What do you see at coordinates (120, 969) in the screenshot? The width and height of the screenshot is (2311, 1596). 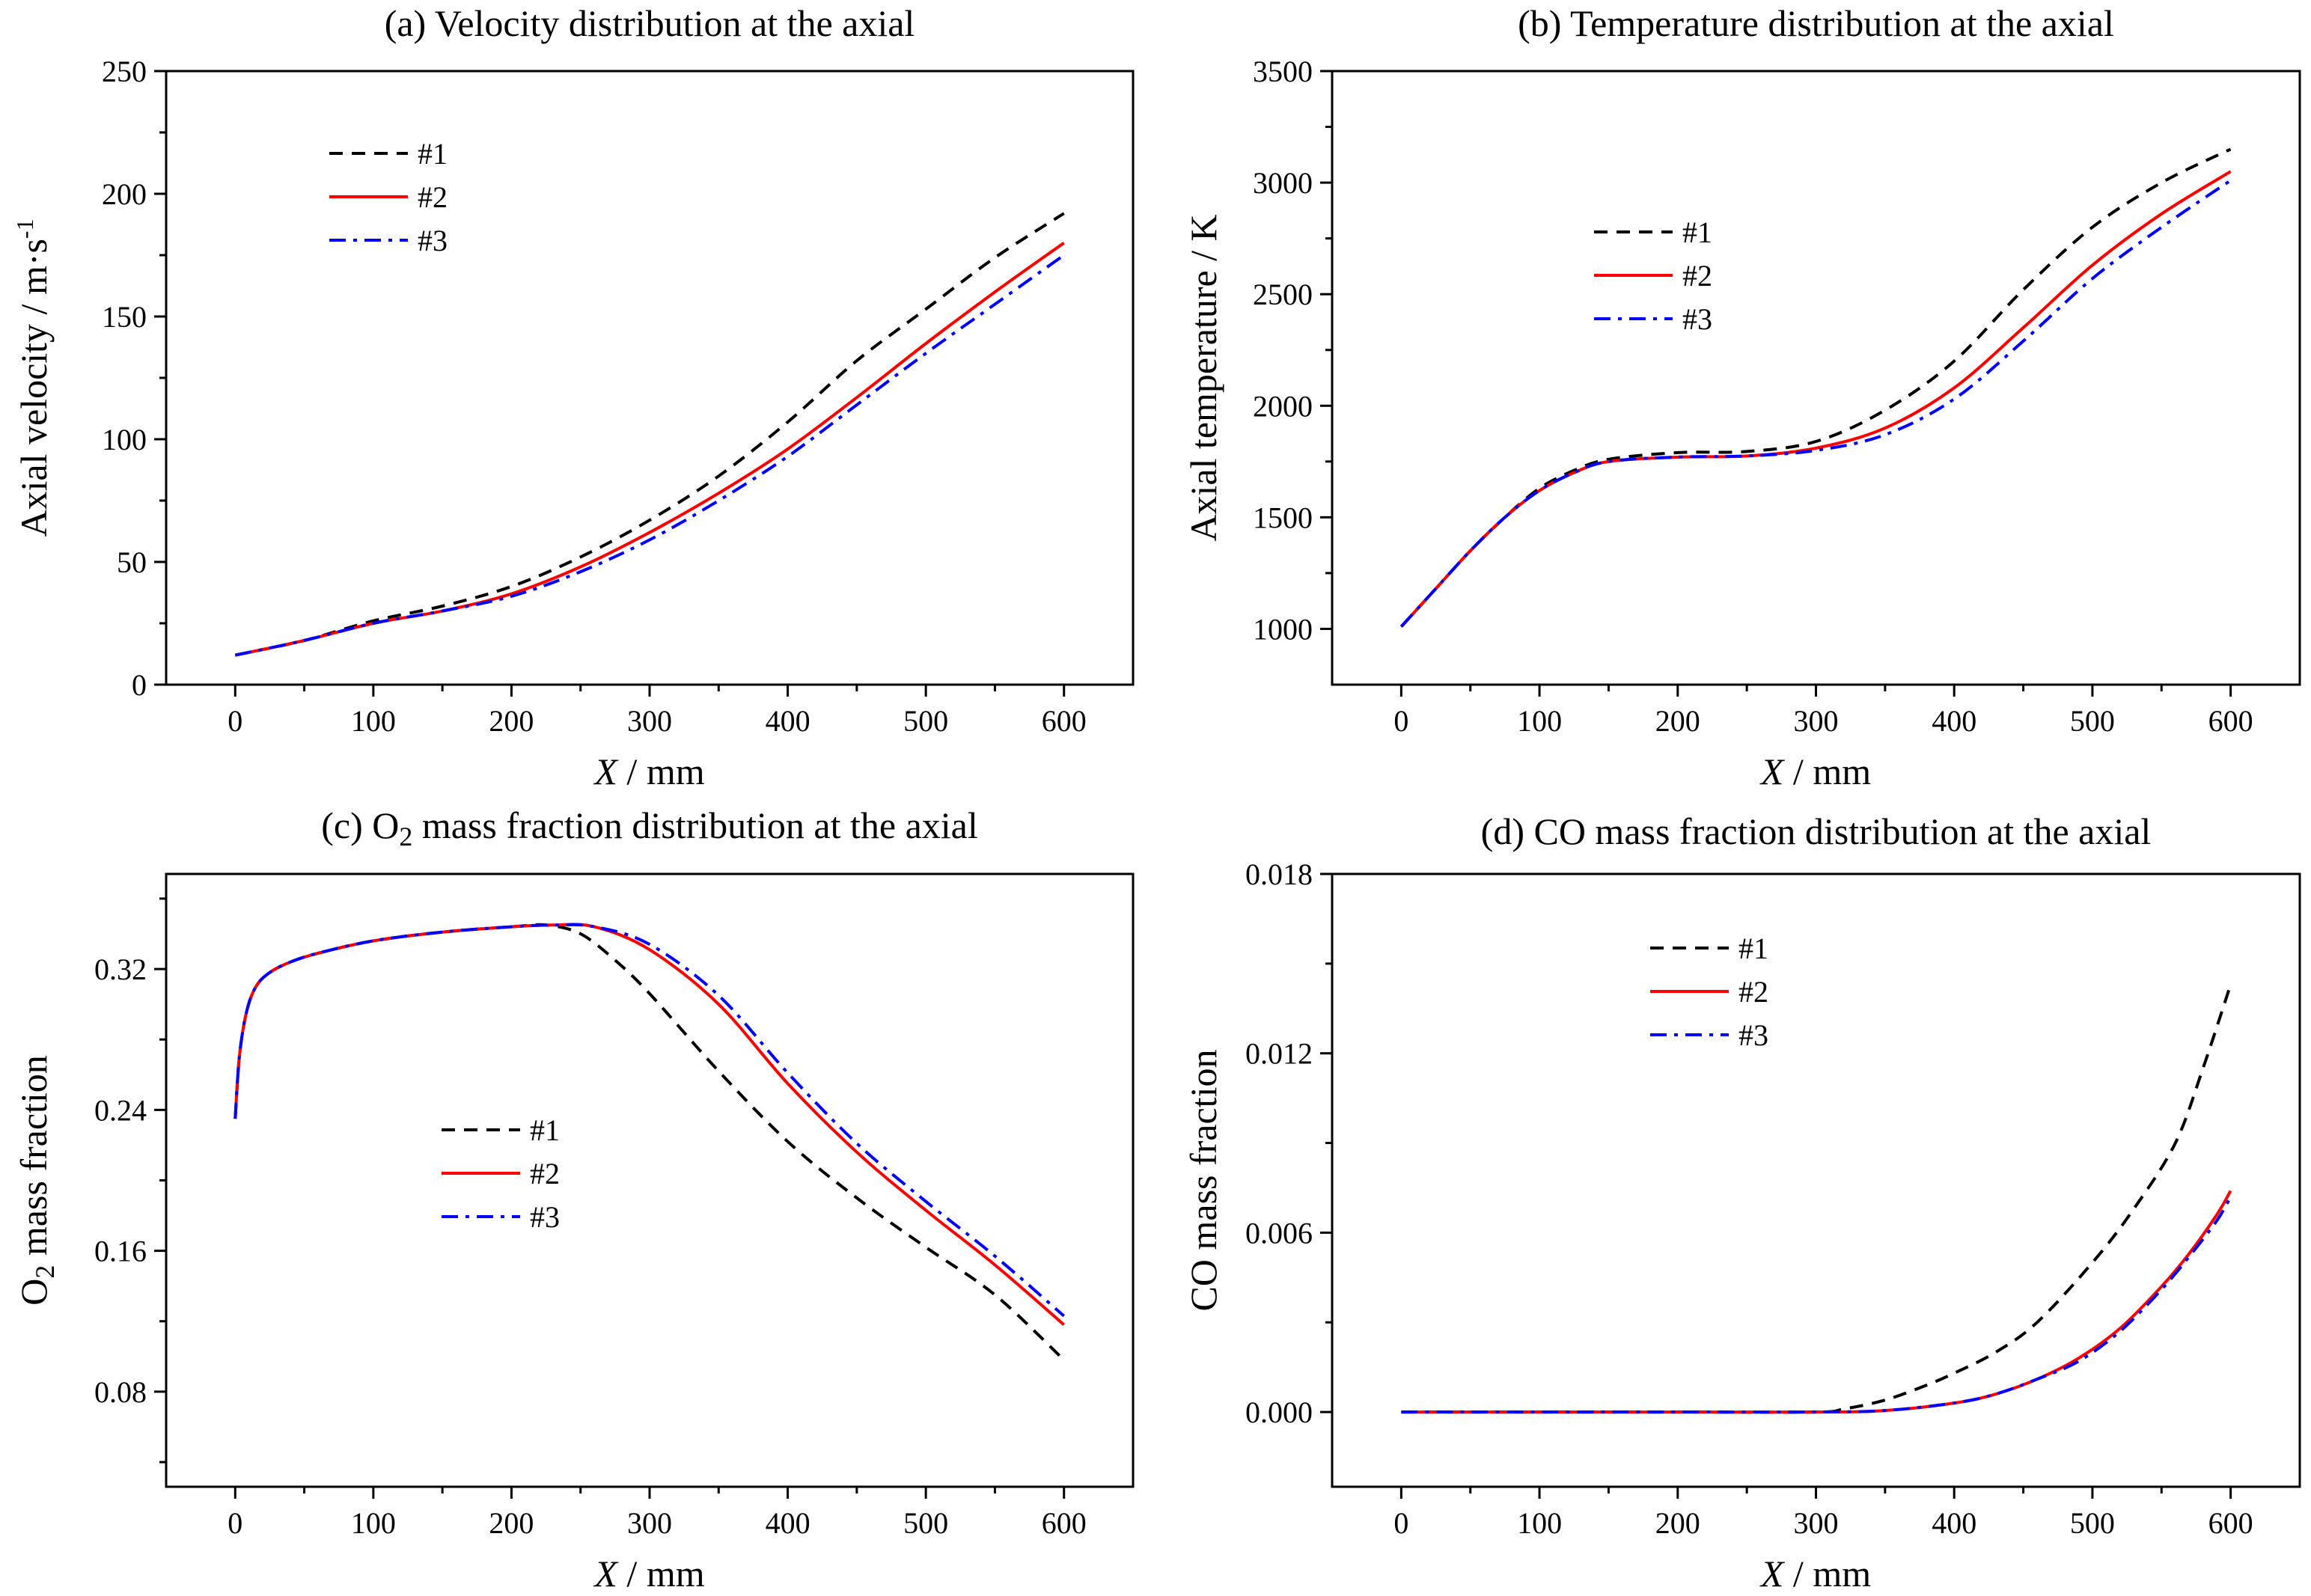 I see `y-tick-label: 0.32` at bounding box center [120, 969].